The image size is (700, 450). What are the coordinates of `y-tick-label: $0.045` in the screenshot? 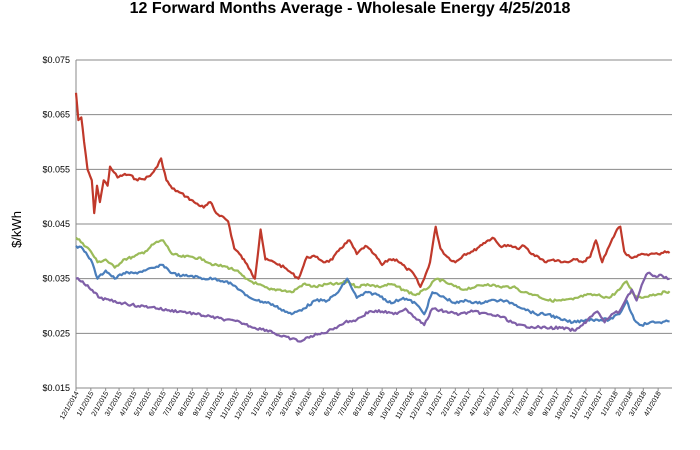 It's located at (56, 224).